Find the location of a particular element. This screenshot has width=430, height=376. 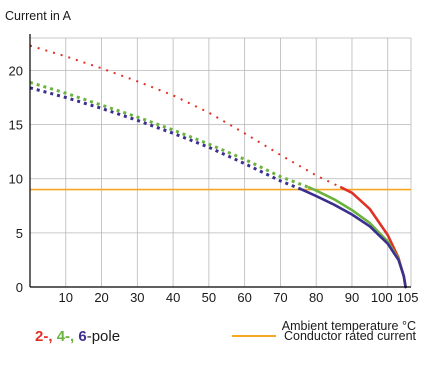

y-tick-label: 0 is located at coordinates (19, 287).